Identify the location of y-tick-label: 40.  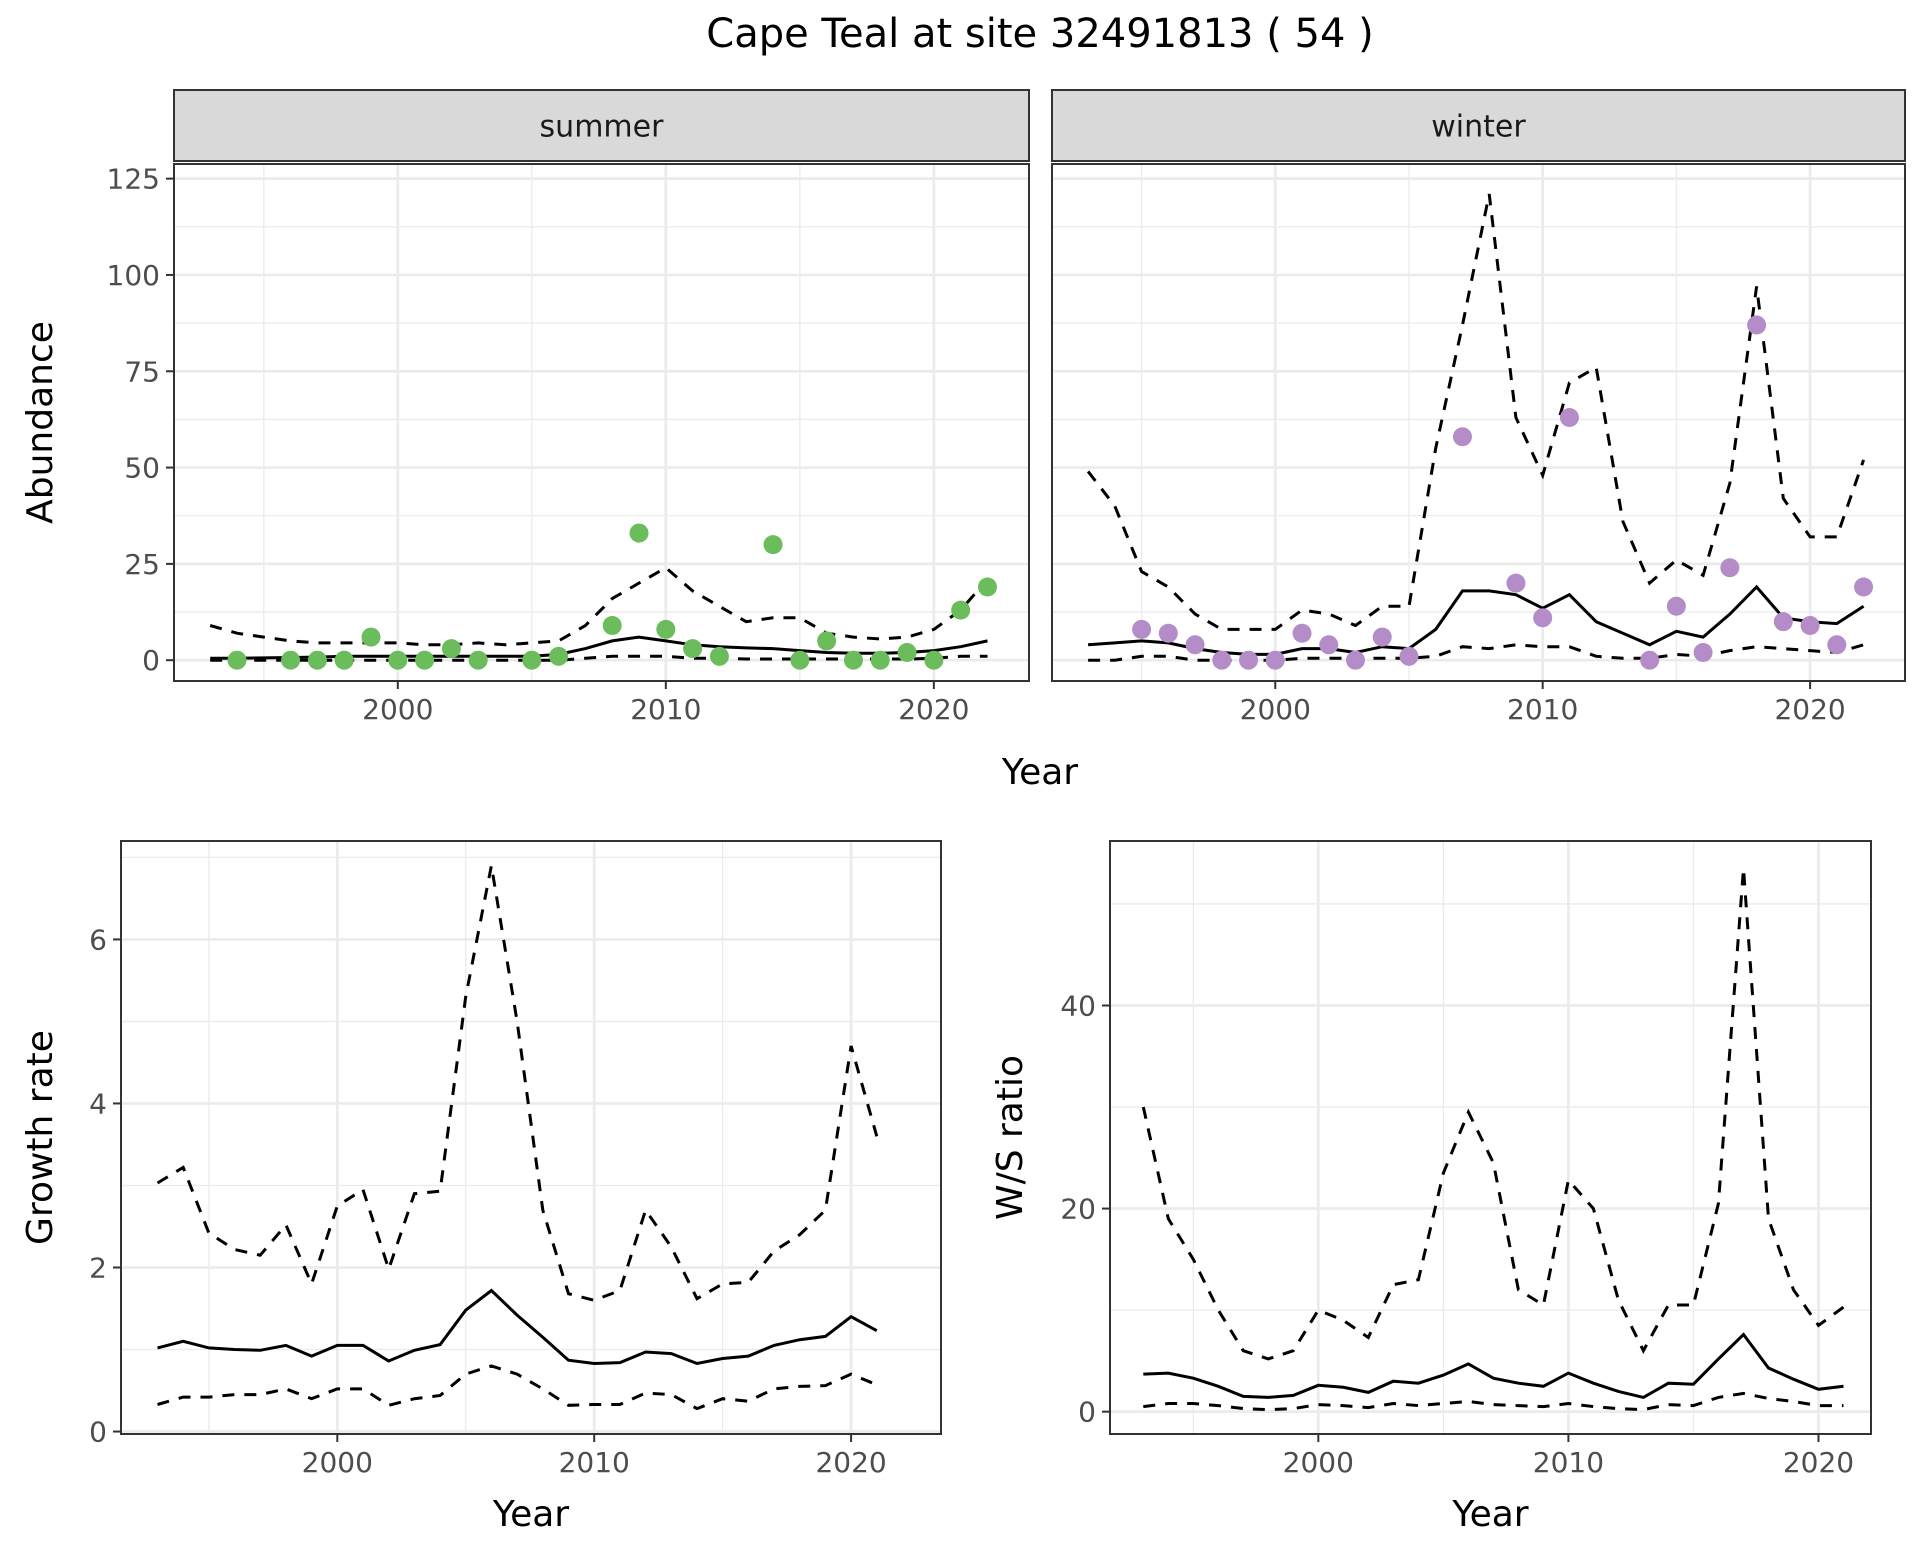
(1078, 1005).